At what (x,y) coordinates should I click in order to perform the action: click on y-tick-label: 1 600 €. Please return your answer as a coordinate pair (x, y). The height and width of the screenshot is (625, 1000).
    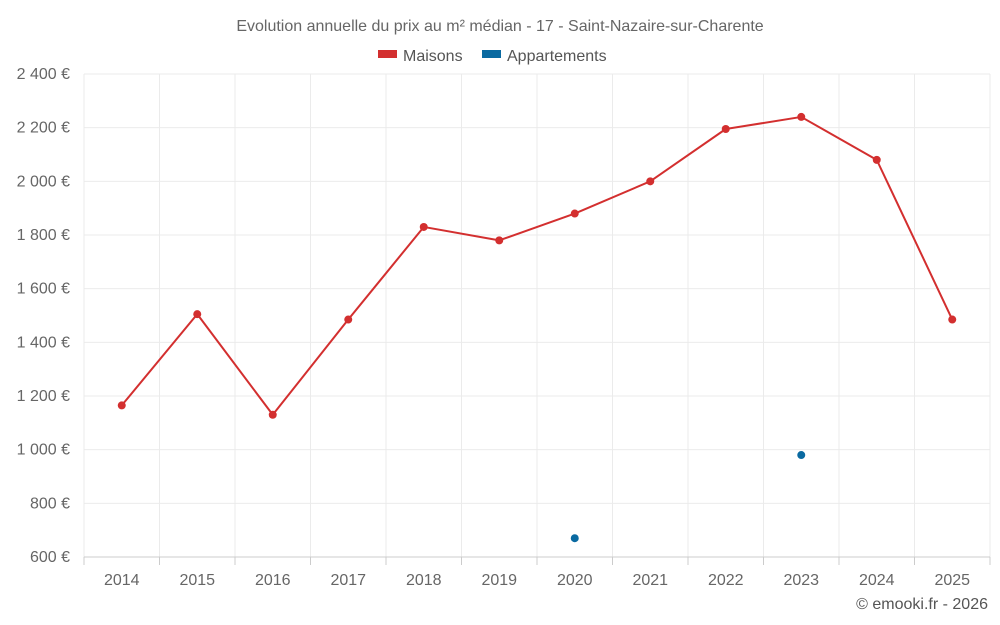
    Looking at the image, I should click on (43, 289).